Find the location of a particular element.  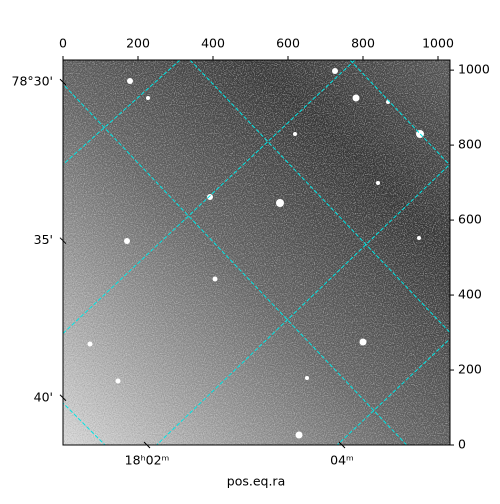

y-tick-label: 600 is located at coordinates (470, 219).